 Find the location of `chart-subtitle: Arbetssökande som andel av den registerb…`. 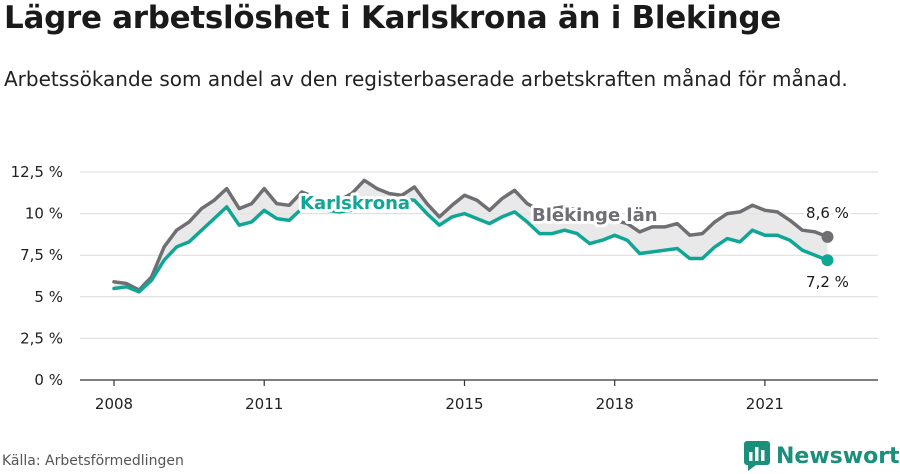

chart-subtitle: Arbetssökande som andel av den registerb… is located at coordinates (426, 79).